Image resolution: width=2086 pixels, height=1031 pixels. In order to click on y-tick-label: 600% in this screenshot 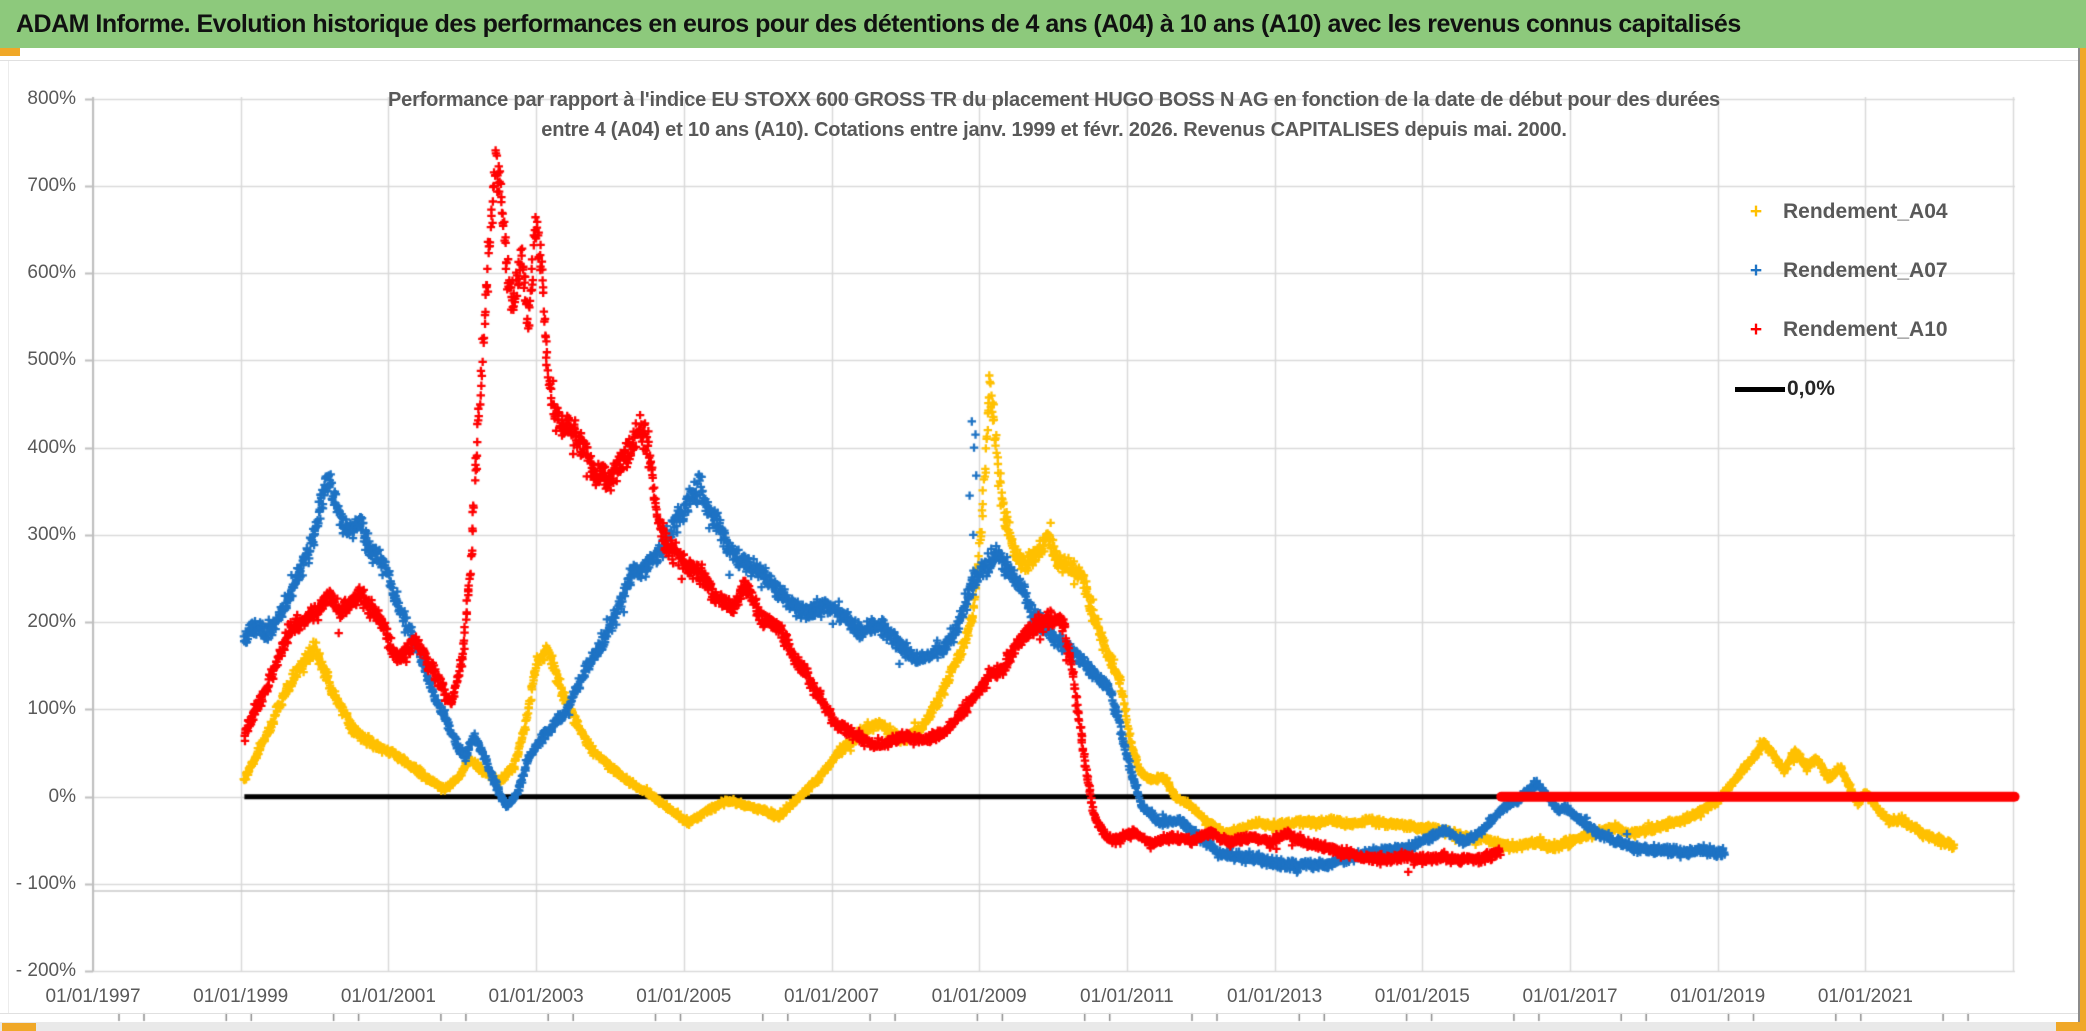, I will do `click(51, 273)`.